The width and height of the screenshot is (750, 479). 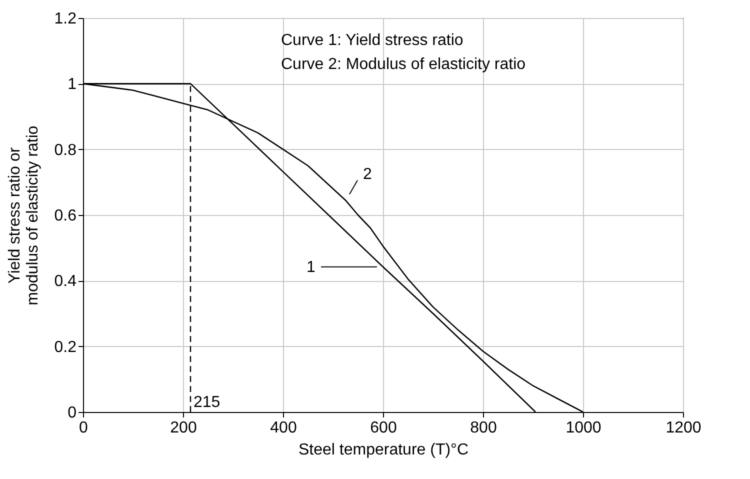 I want to click on y-tick-label: 0.6, so click(x=65, y=216).